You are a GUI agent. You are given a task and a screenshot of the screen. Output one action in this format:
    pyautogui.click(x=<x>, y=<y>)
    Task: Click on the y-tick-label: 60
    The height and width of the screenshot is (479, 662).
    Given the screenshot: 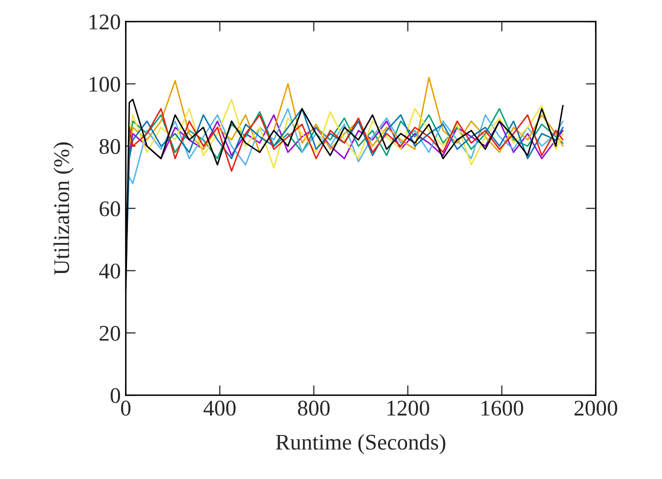 What is the action you would take?
    pyautogui.click(x=110, y=208)
    